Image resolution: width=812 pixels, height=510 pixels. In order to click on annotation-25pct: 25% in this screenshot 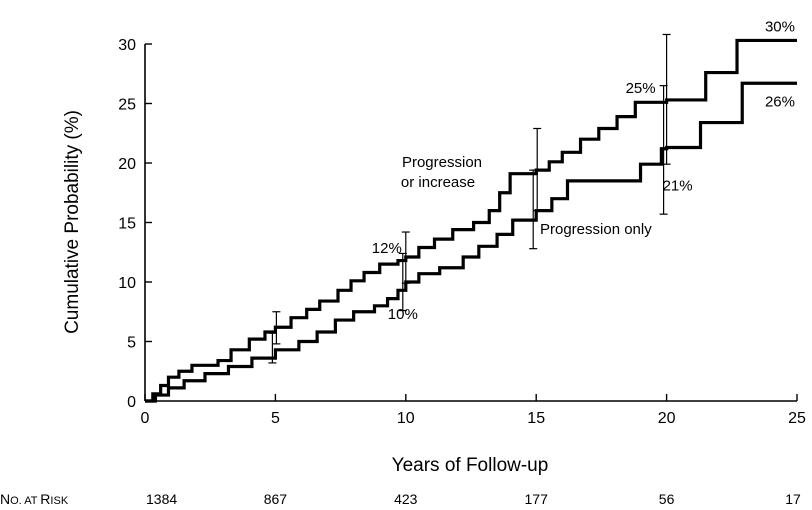, I will do `click(641, 88)`.